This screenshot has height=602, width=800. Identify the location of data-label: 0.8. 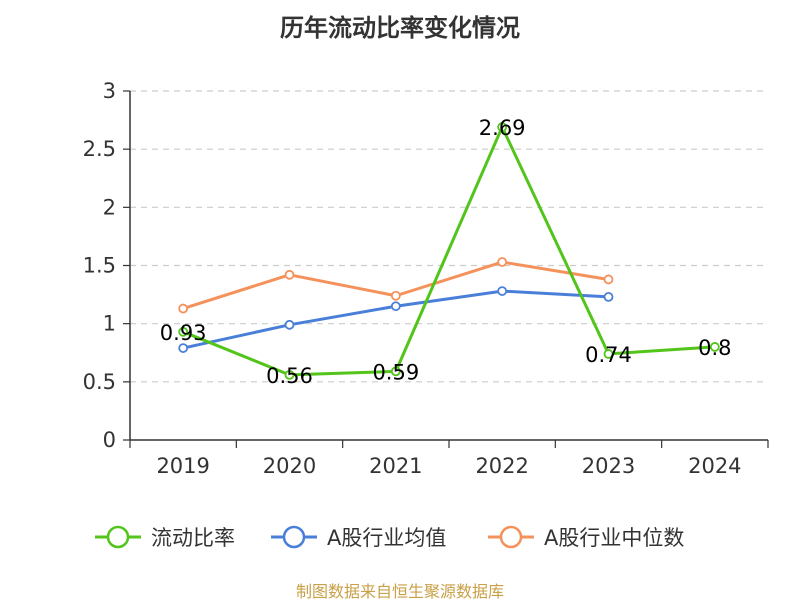
(714, 348).